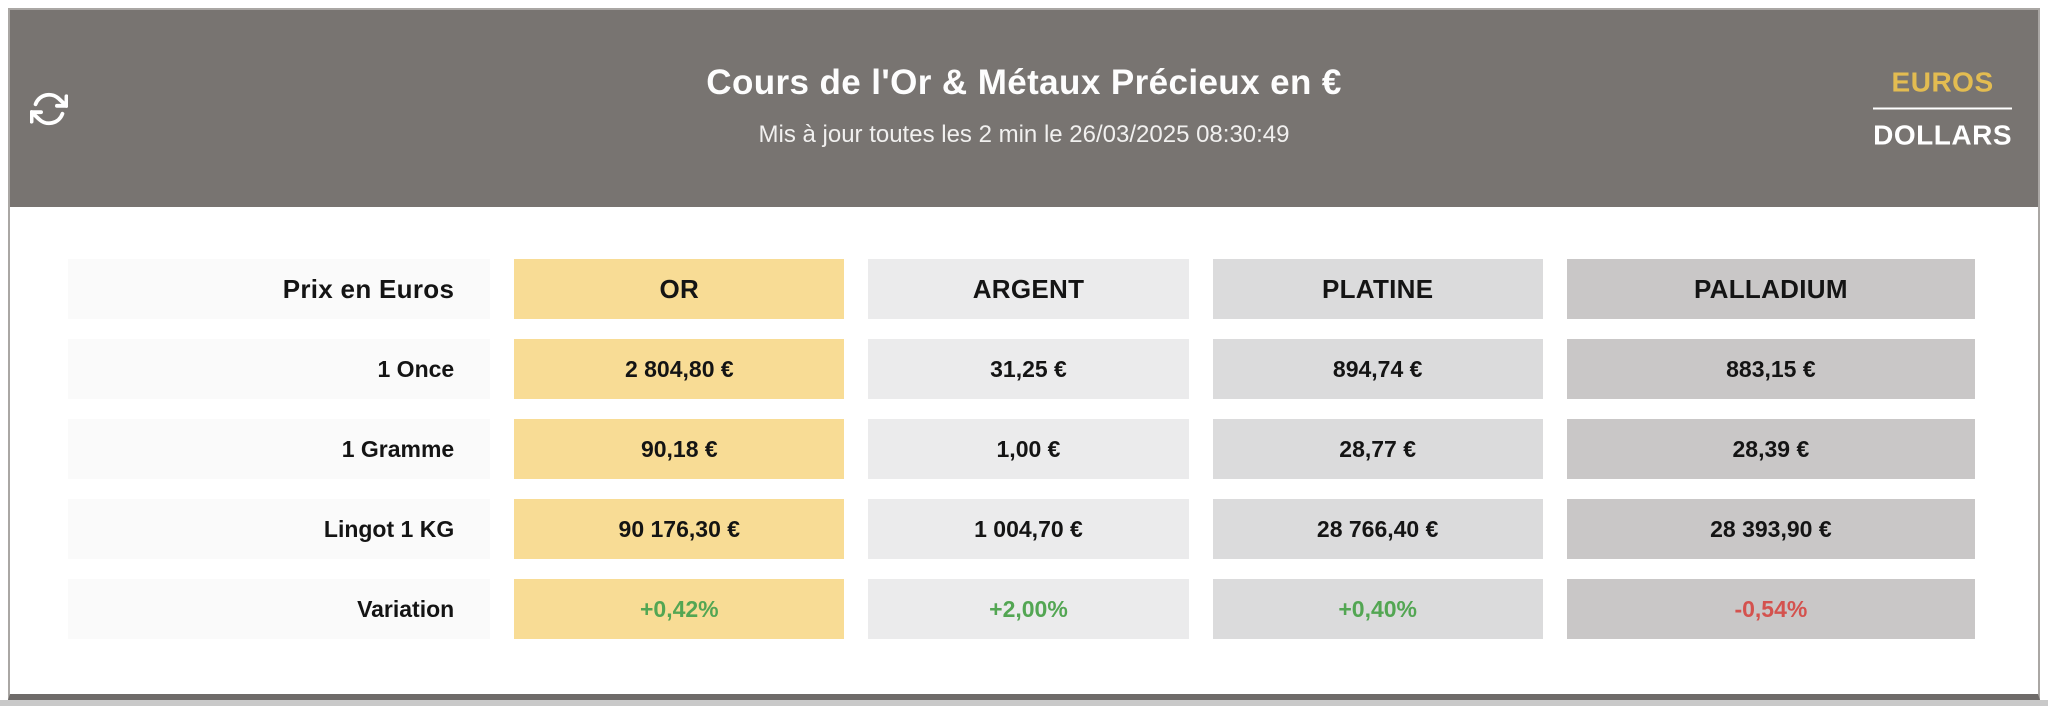 This screenshot has height=706, width=2048. What do you see at coordinates (1377, 609) in the screenshot?
I see `variation-cell-platine: +0,40%` at bounding box center [1377, 609].